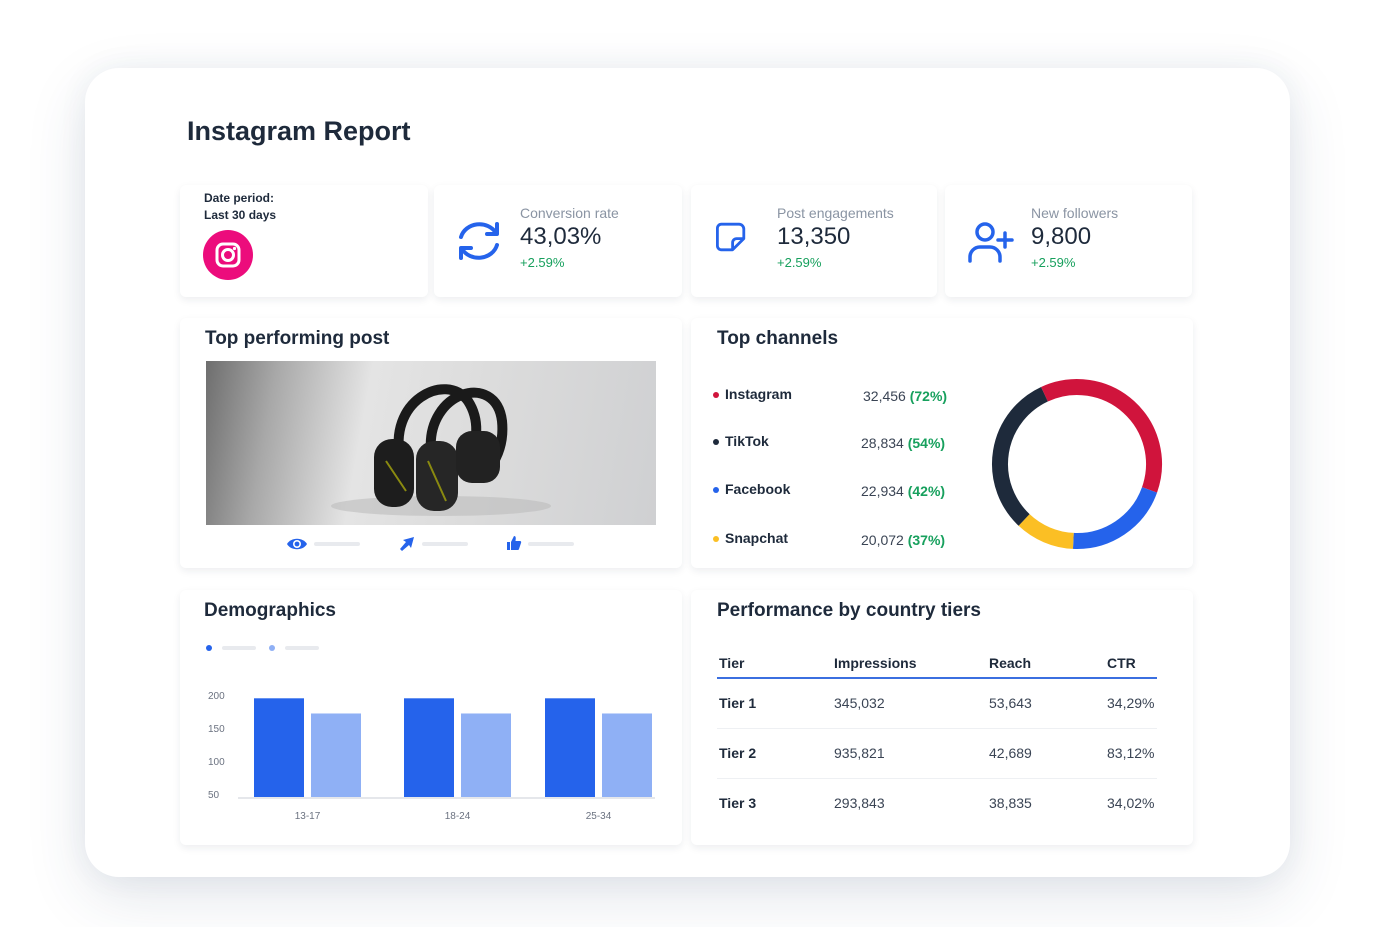 The image size is (1400, 927). Describe the element at coordinates (731, 237) in the screenshot. I see `sticky-note-icon` at that location.